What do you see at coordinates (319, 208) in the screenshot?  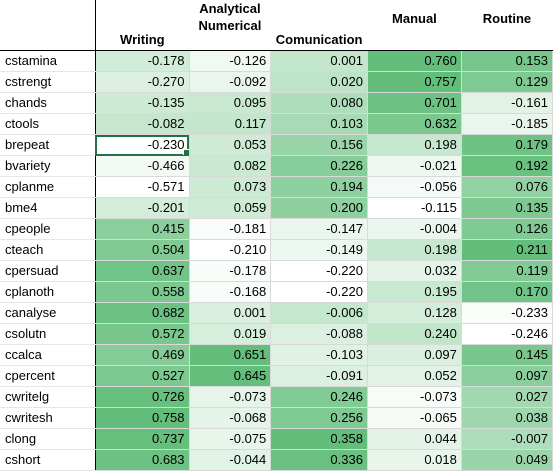 I see `cell-comunication: 0.200` at bounding box center [319, 208].